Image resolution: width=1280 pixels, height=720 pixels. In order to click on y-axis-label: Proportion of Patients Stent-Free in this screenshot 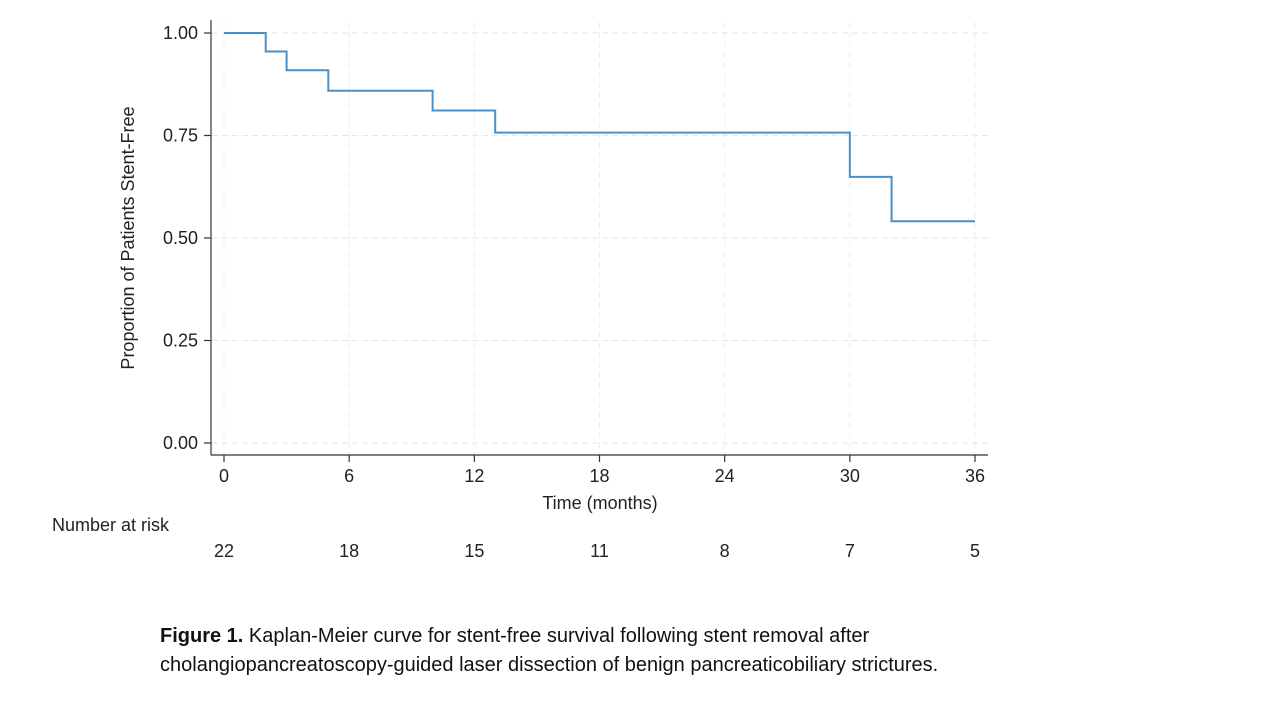, I will do `click(128, 237)`.